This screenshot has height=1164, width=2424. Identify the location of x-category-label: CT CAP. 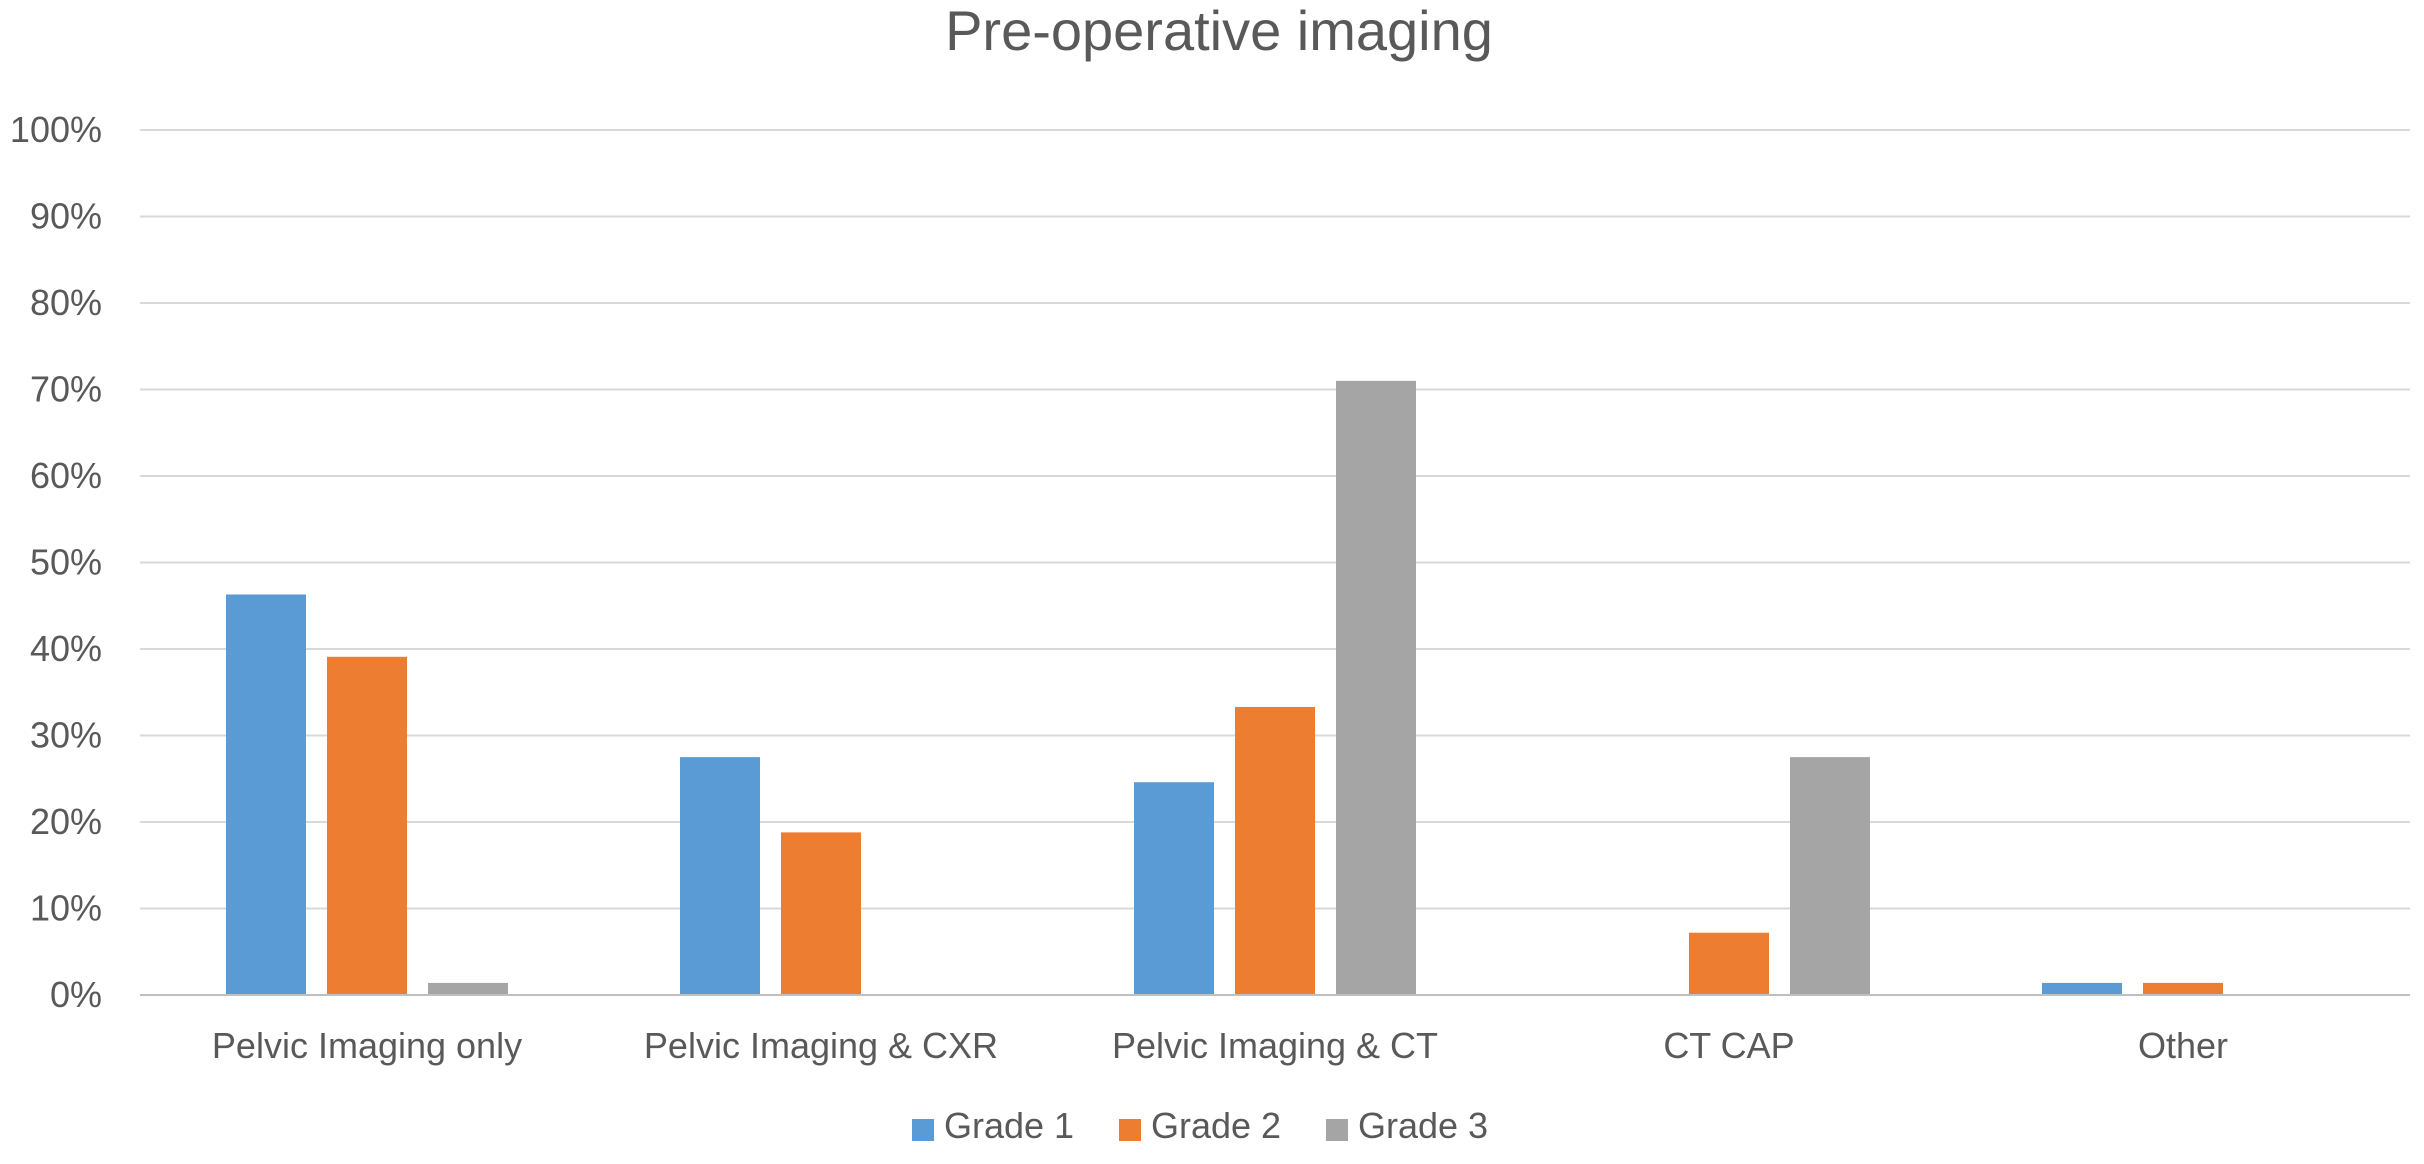
(1728, 1045).